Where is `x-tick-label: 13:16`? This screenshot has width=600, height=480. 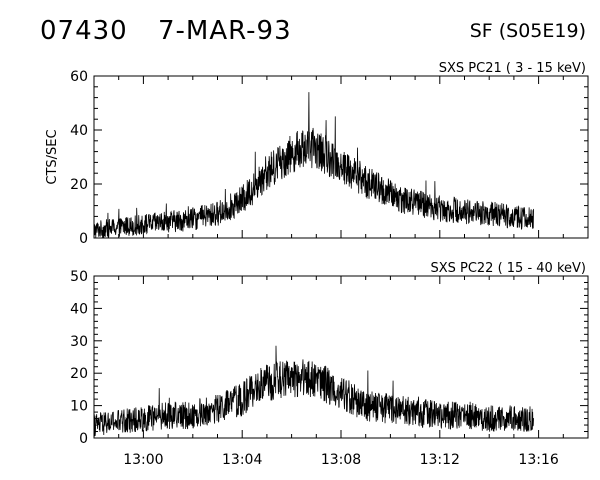
x-tick-label: 13:16 is located at coordinates (538, 460).